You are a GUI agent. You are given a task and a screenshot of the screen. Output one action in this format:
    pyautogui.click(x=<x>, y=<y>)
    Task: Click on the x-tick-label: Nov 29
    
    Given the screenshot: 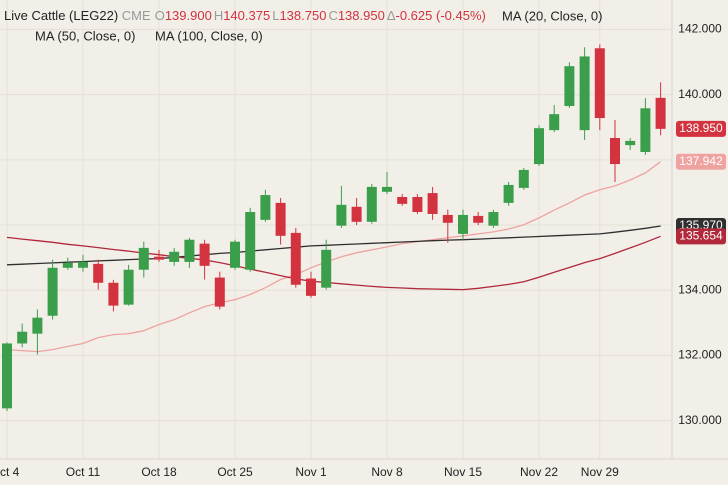 What is the action you would take?
    pyautogui.click(x=600, y=472)
    